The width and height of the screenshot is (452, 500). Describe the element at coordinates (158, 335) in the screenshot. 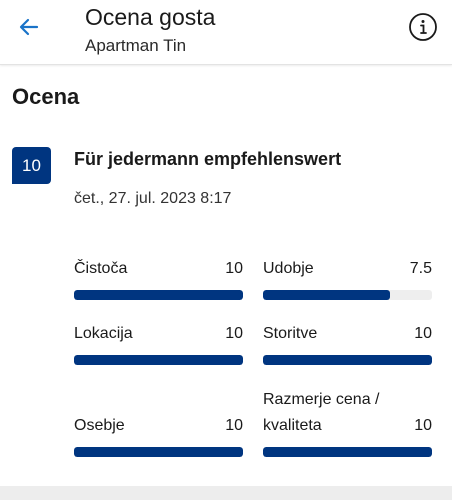

I see `category-location: Lokacija 10` at that location.